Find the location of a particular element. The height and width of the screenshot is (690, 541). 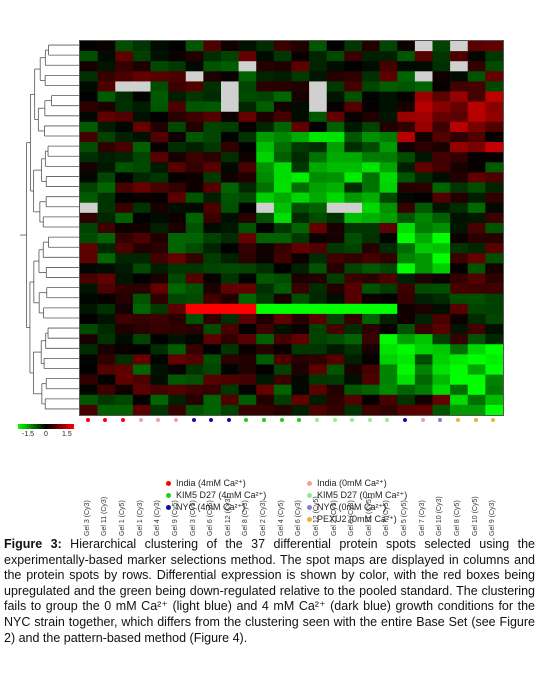

column-label: Gel 9 (Cy3) is located at coordinates (493, 518).